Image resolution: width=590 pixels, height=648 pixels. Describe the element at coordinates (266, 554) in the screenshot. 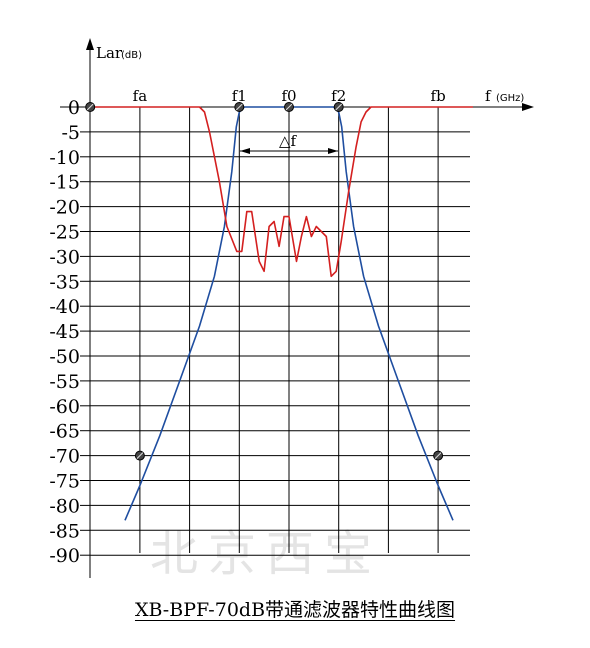

I see `watermark: 北京西宝` at that location.